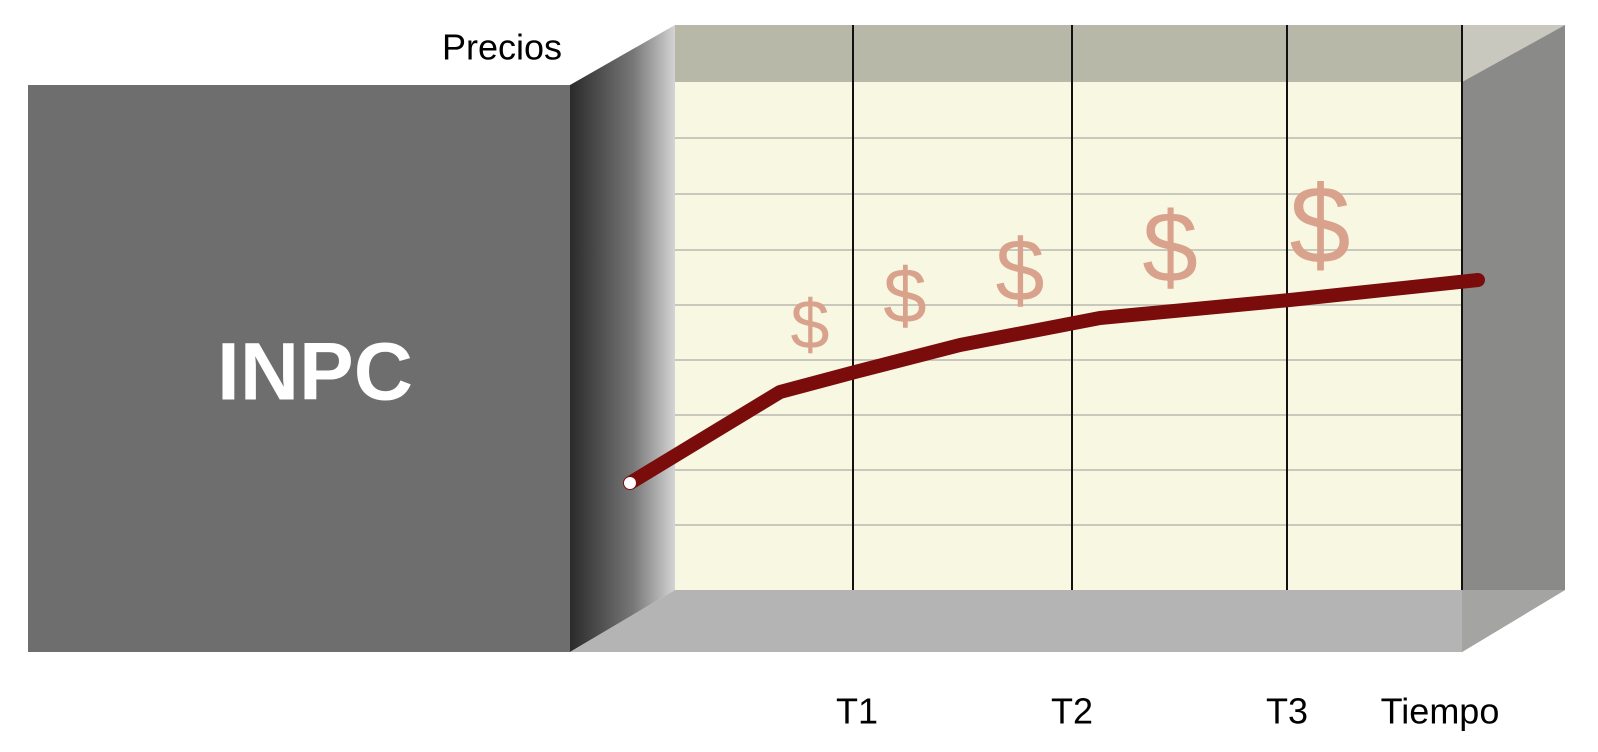 Image resolution: width=1598 pixels, height=752 pixels. I want to click on left-wall, so click(622, 338).